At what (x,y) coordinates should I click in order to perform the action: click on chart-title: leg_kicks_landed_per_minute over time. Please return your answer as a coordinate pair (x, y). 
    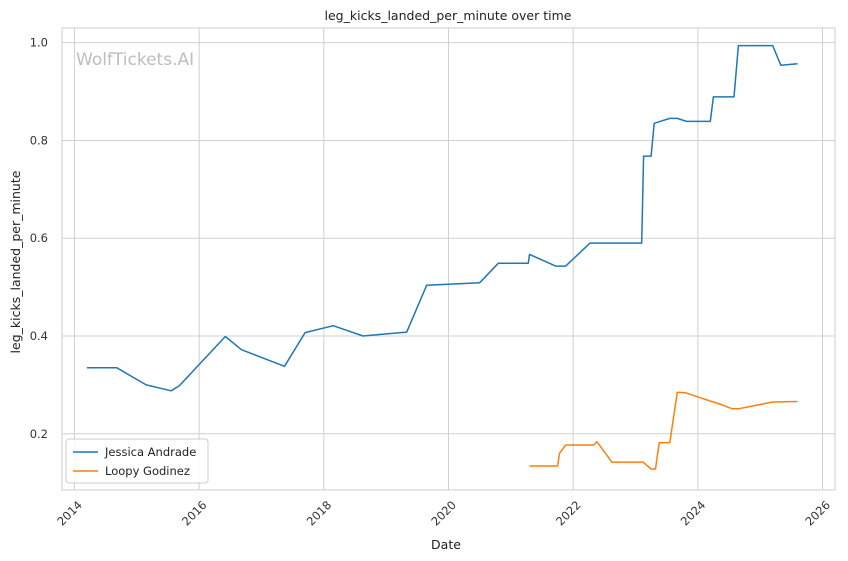
    Looking at the image, I should click on (448, 15).